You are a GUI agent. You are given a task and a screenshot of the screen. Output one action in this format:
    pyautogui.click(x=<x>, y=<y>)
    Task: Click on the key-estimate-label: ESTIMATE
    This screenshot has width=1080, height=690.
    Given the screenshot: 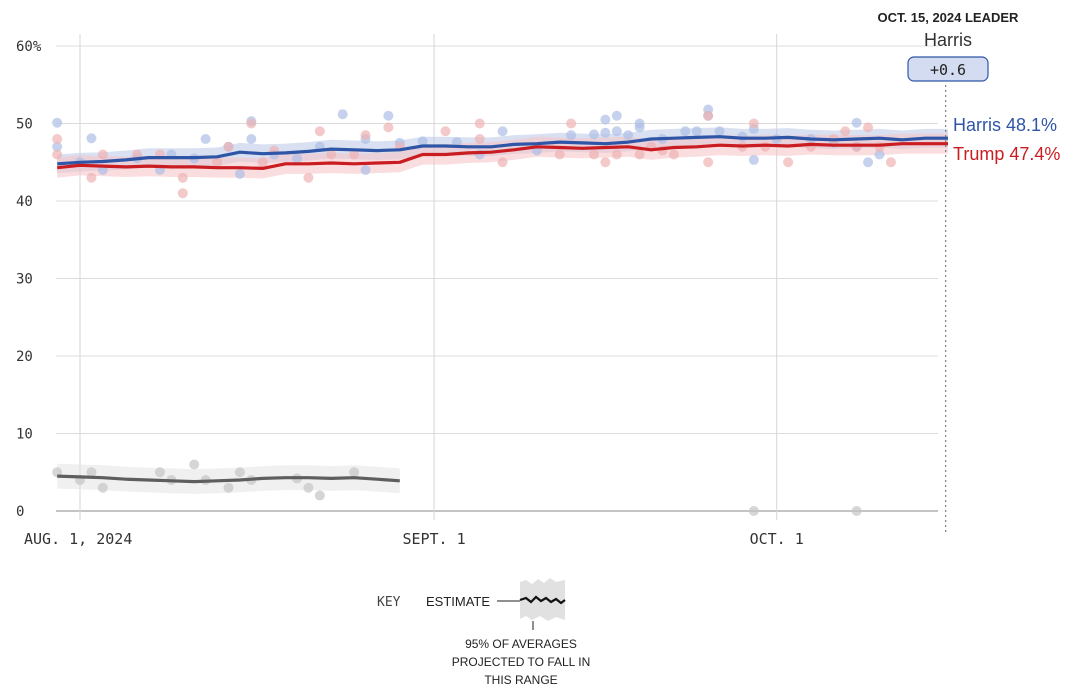 What is the action you would take?
    pyautogui.click(x=458, y=601)
    